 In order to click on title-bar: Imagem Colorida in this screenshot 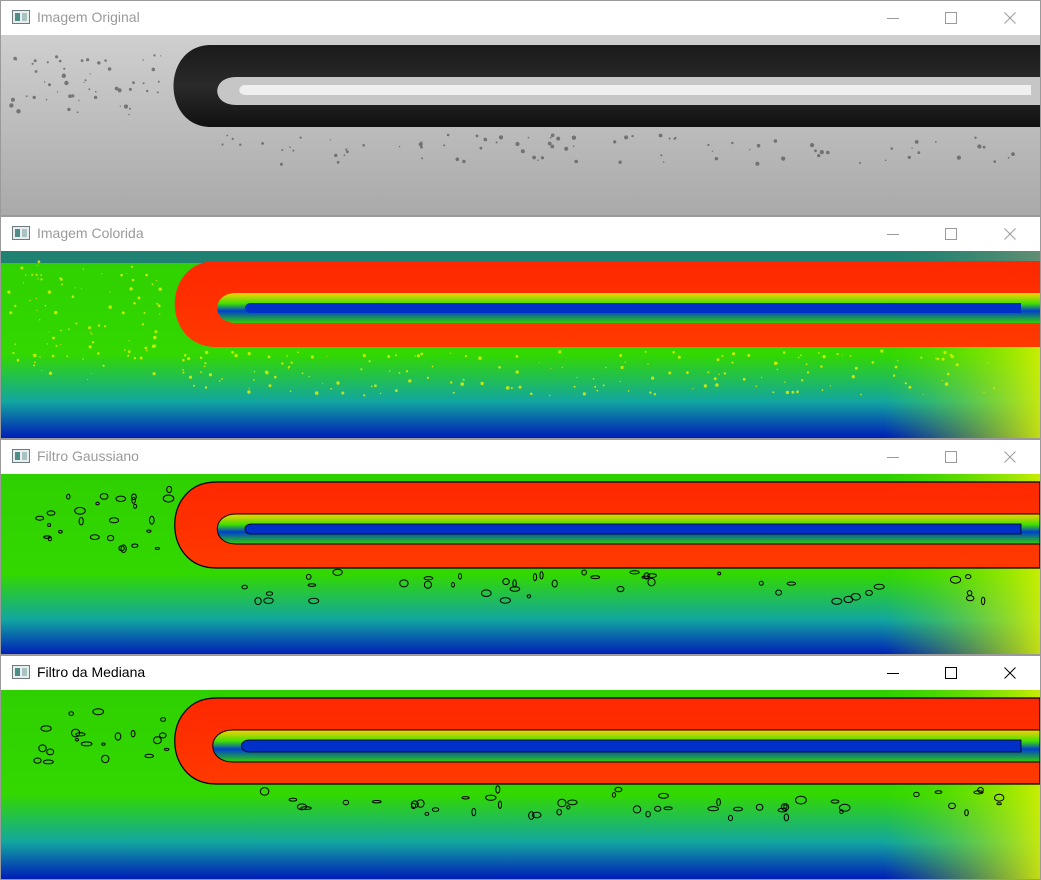, I will do `click(520, 234)`.